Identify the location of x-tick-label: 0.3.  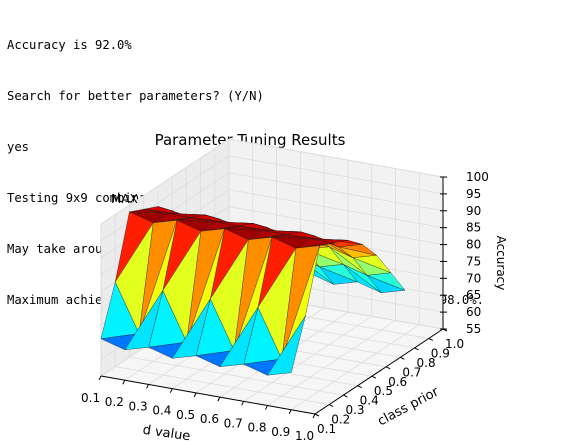
(138, 406).